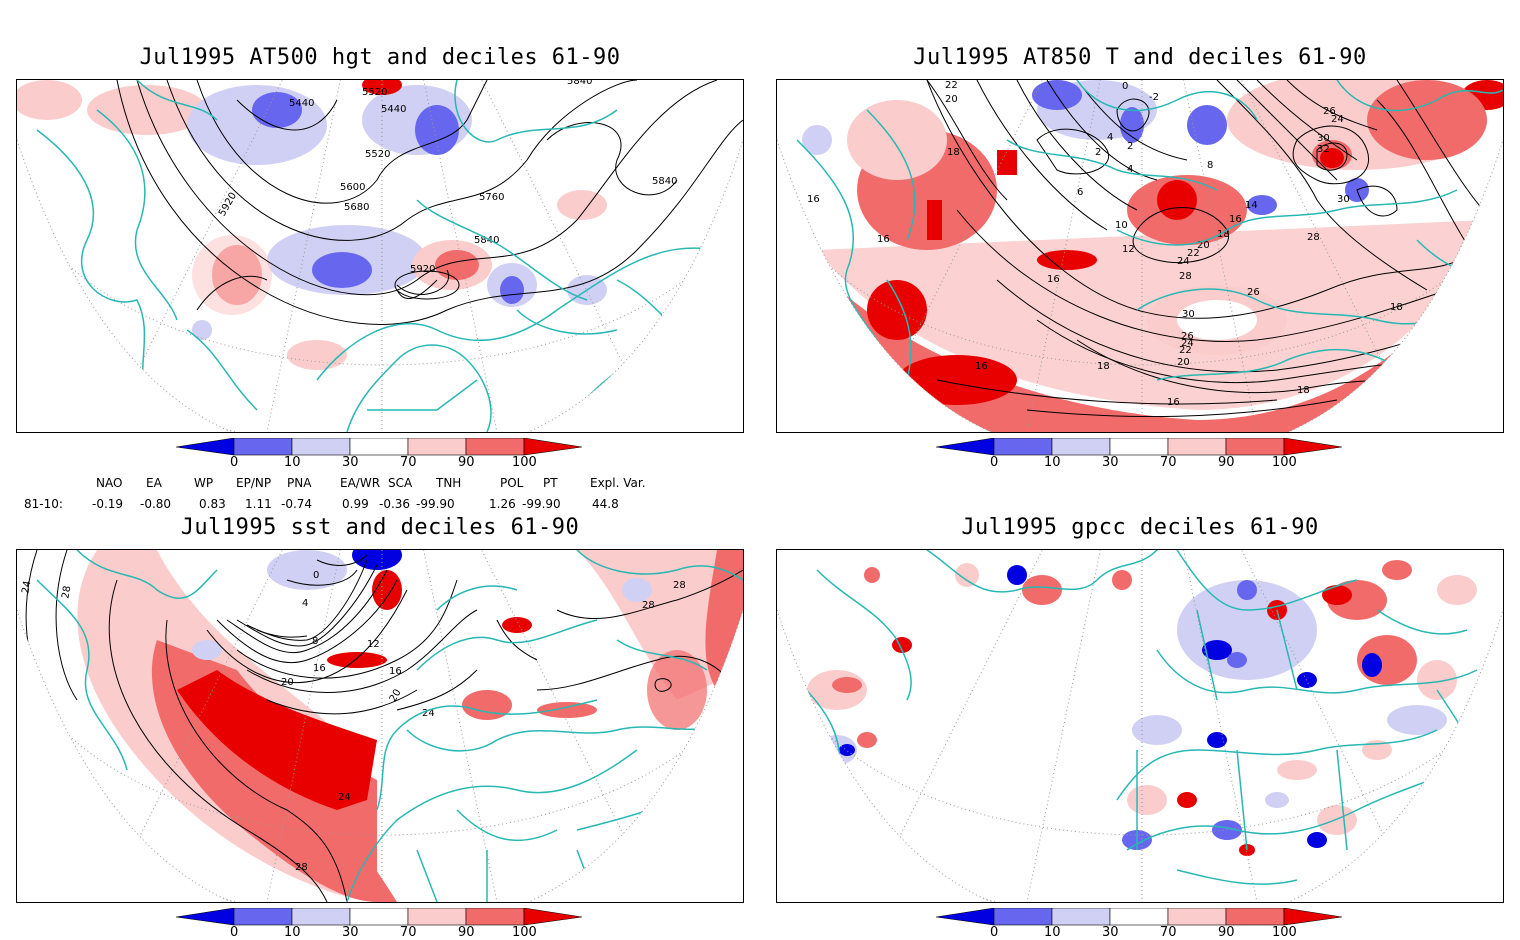 Image resolution: width=1520 pixels, height=940 pixels. What do you see at coordinates (109, 483) in the screenshot?
I see `index-header: NAO` at bounding box center [109, 483].